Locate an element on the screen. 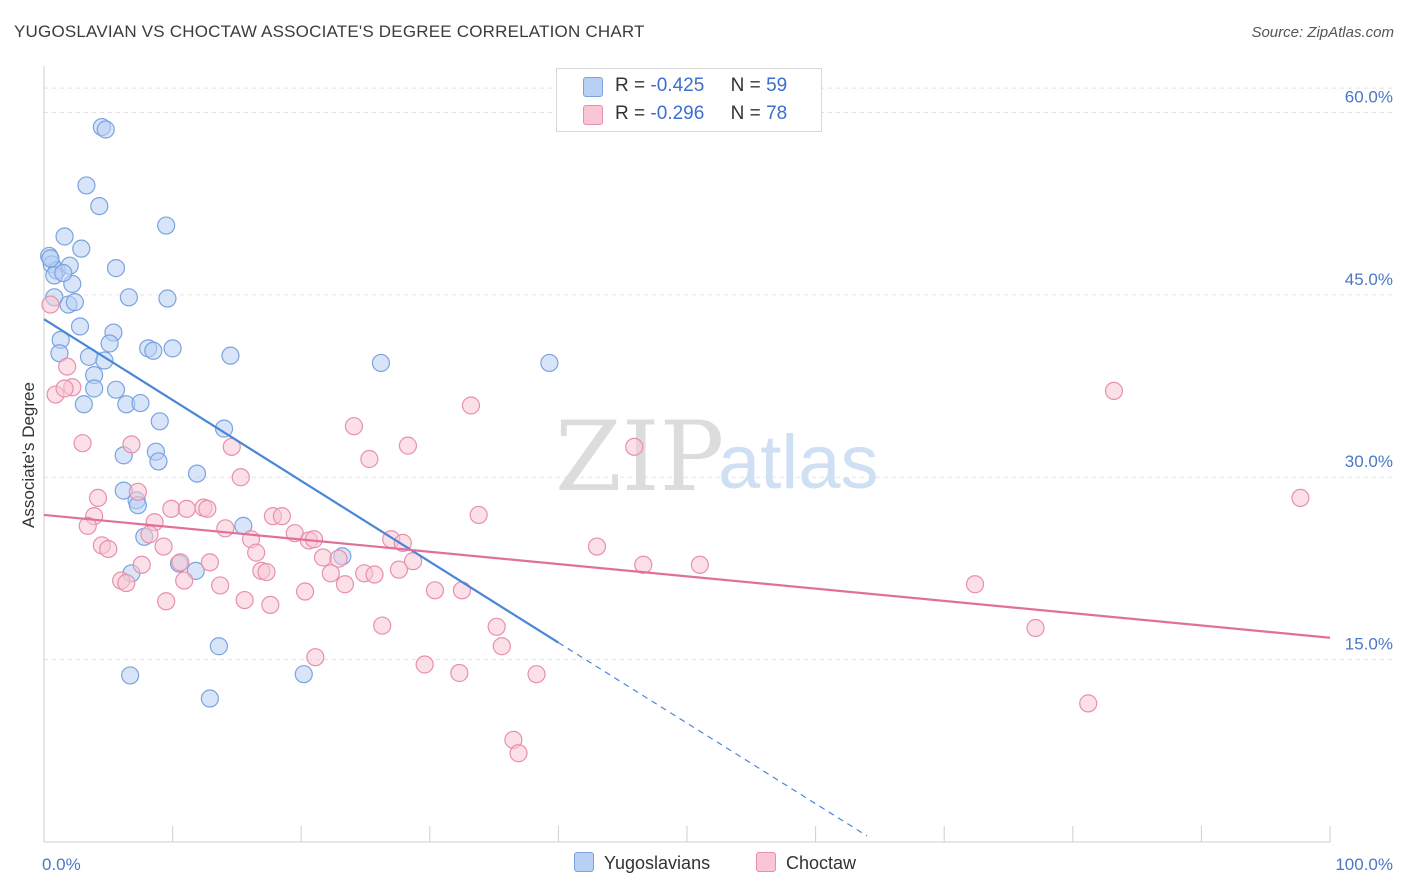 Image resolution: width=1406 pixels, height=892 pixels. y-tick-label: 60.0% is located at coordinates (1369, 96).